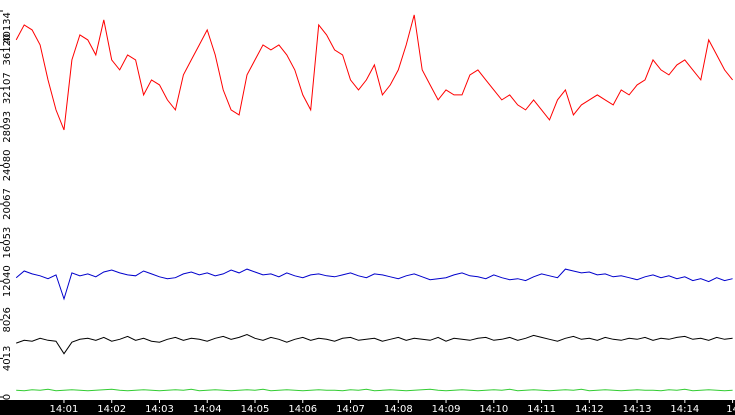 The height and width of the screenshot is (415, 735). Describe the element at coordinates (398, 409) in the screenshot. I see `x-tick-label: 14:08` at that location.